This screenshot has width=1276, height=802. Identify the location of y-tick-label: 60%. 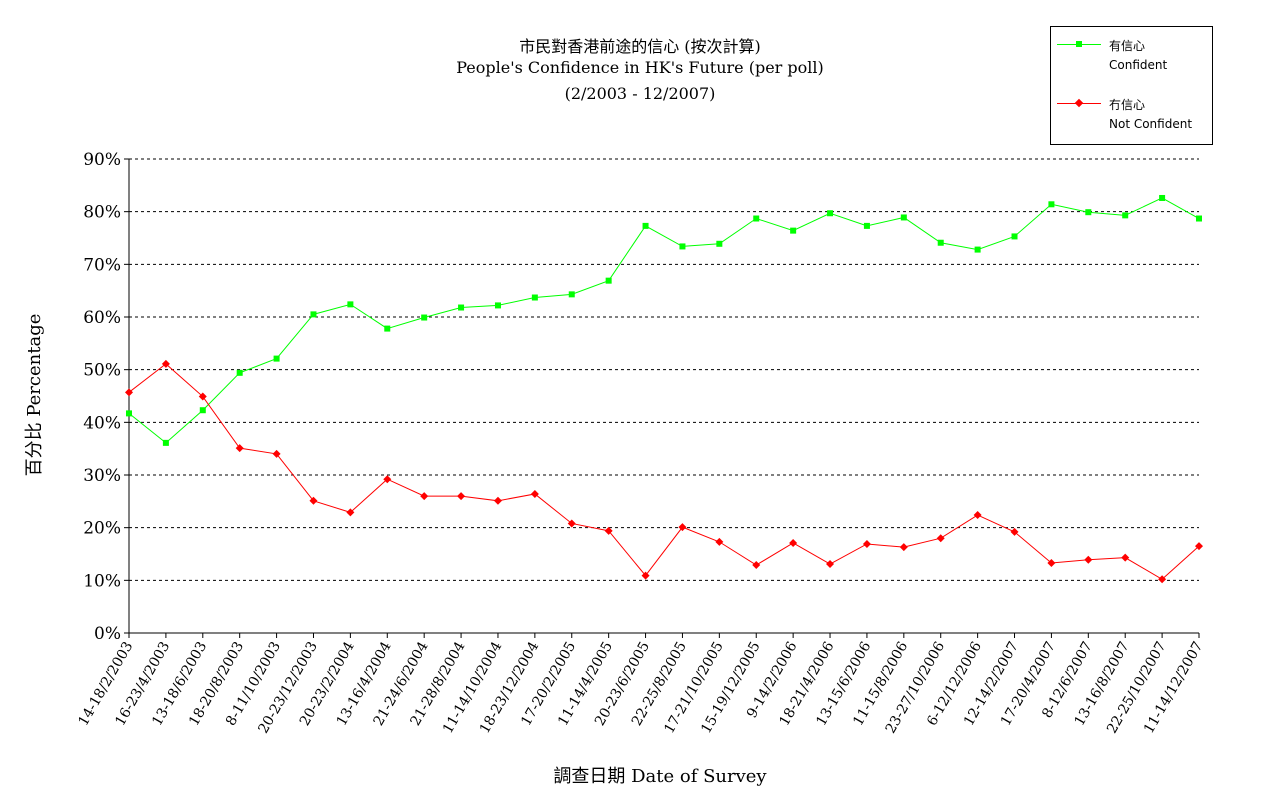
(102, 318).